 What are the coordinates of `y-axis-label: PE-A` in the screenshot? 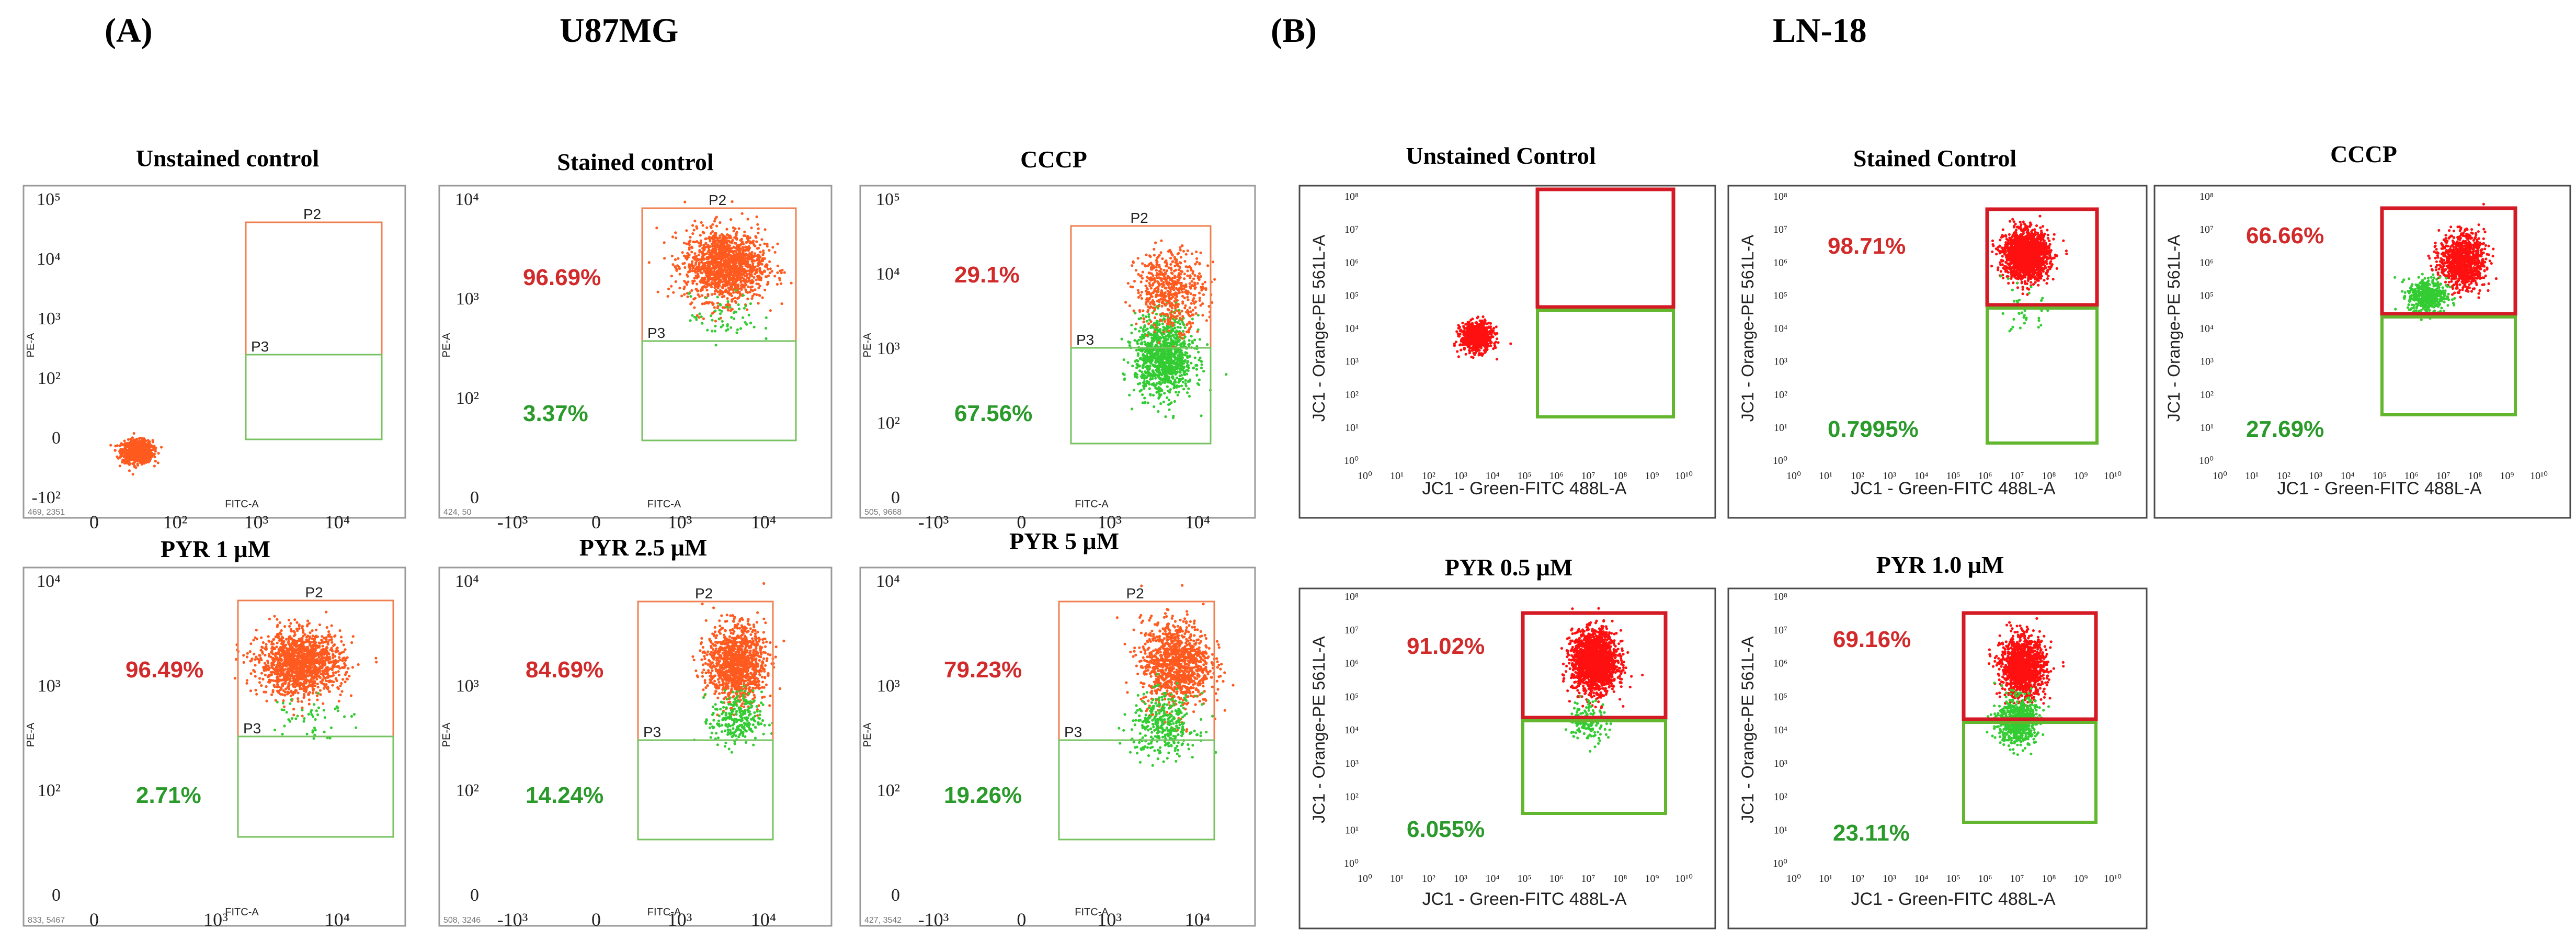 It's located at (31, 345).